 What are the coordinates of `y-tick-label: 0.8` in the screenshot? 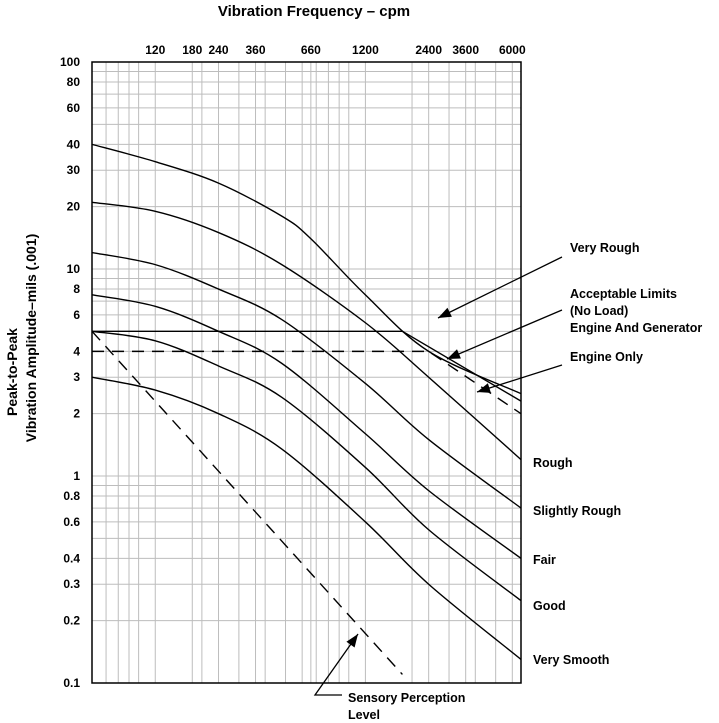 It's located at (71, 496).